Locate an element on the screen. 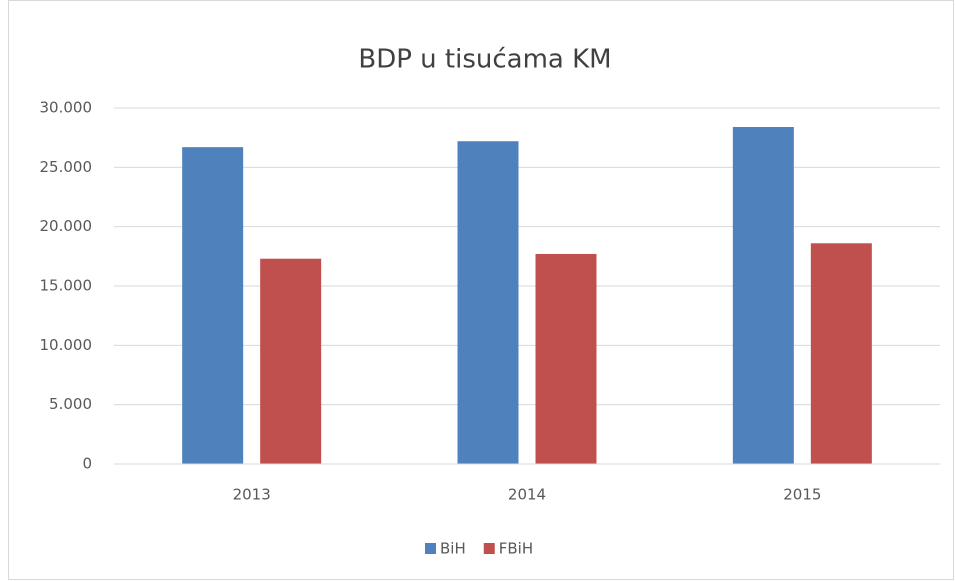 Image resolution: width=955 pixels, height=581 pixels. y-tick-label: 0 is located at coordinates (87, 464).